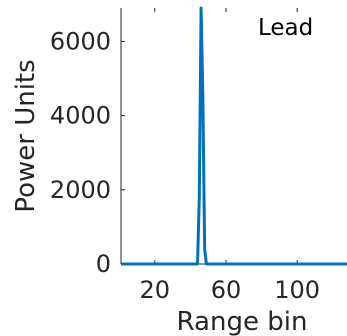  What do you see at coordinates (155, 290) in the screenshot?
I see `x-tick-label: 20` at bounding box center [155, 290].